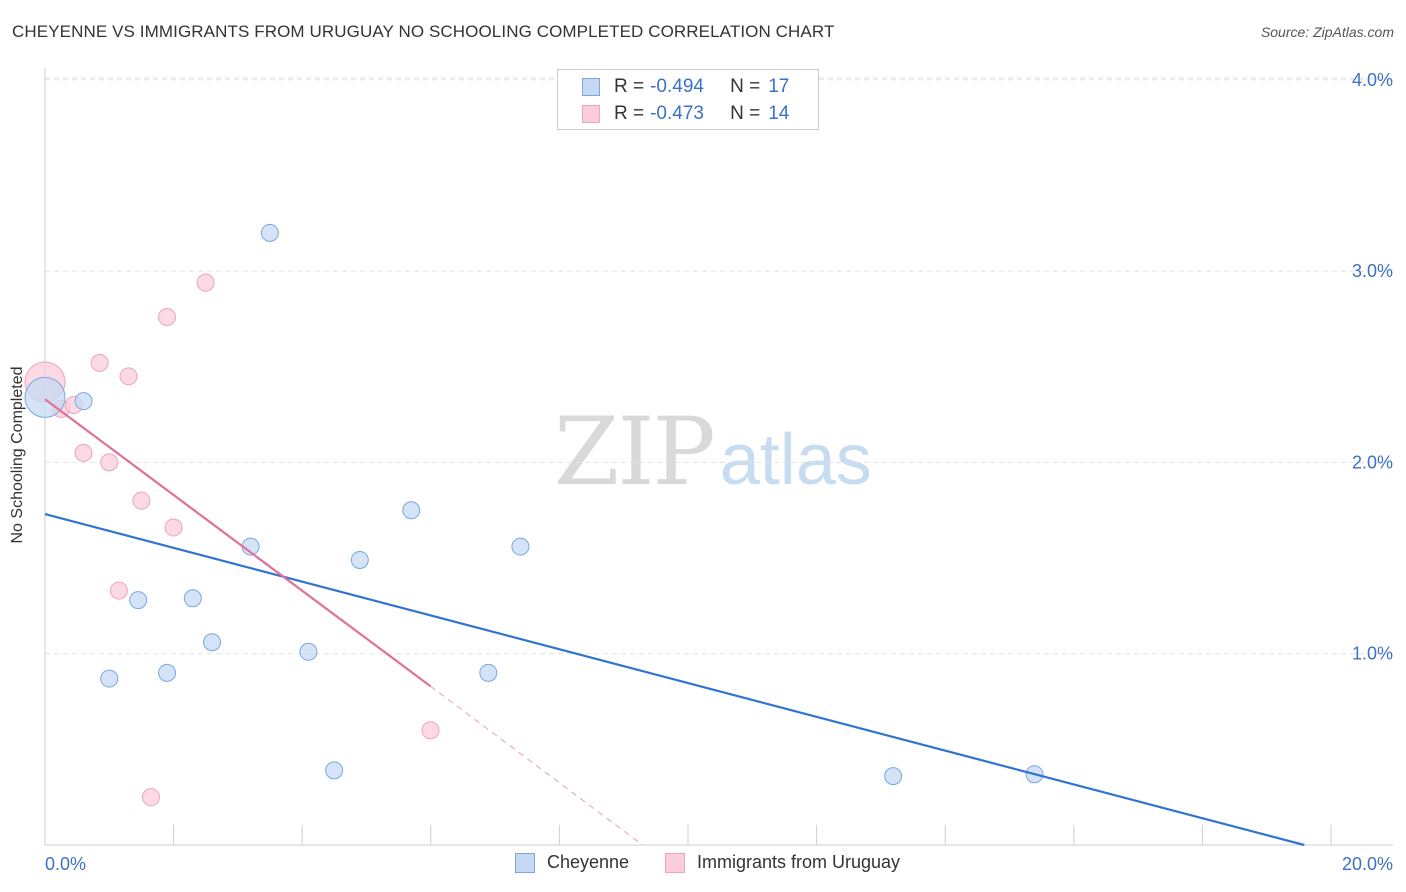 Image resolution: width=1406 pixels, height=892 pixels. Describe the element at coordinates (591, 114) in the screenshot. I see `legend-swatch-uruguay` at that location.